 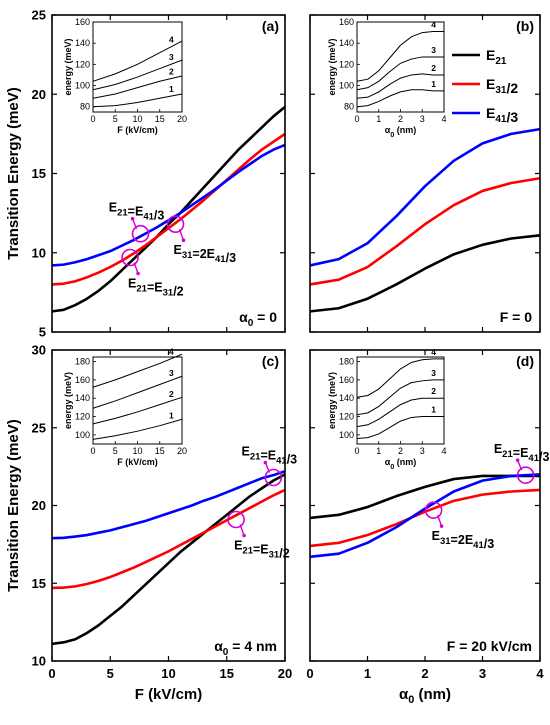 What do you see at coordinates (137, 119) in the screenshot?
I see `inset-x-tick-label: 10` at bounding box center [137, 119].